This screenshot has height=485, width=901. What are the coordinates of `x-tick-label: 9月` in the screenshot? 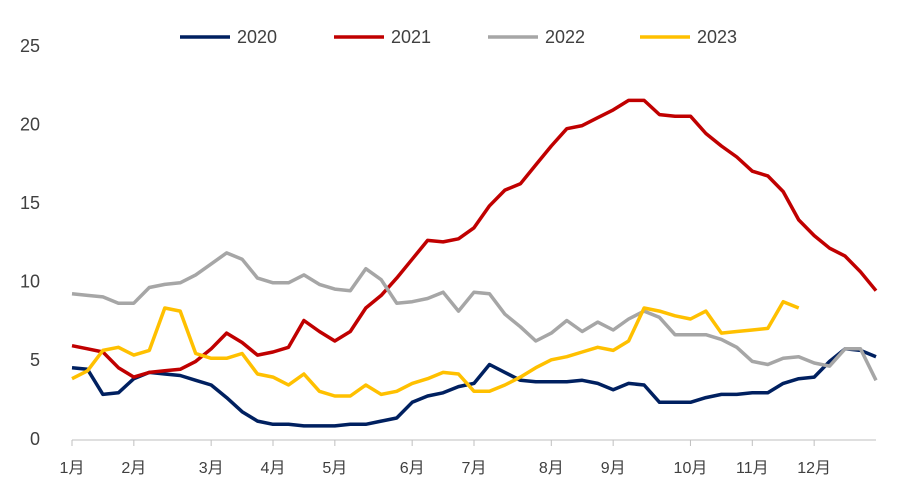 It's located at (613, 468).